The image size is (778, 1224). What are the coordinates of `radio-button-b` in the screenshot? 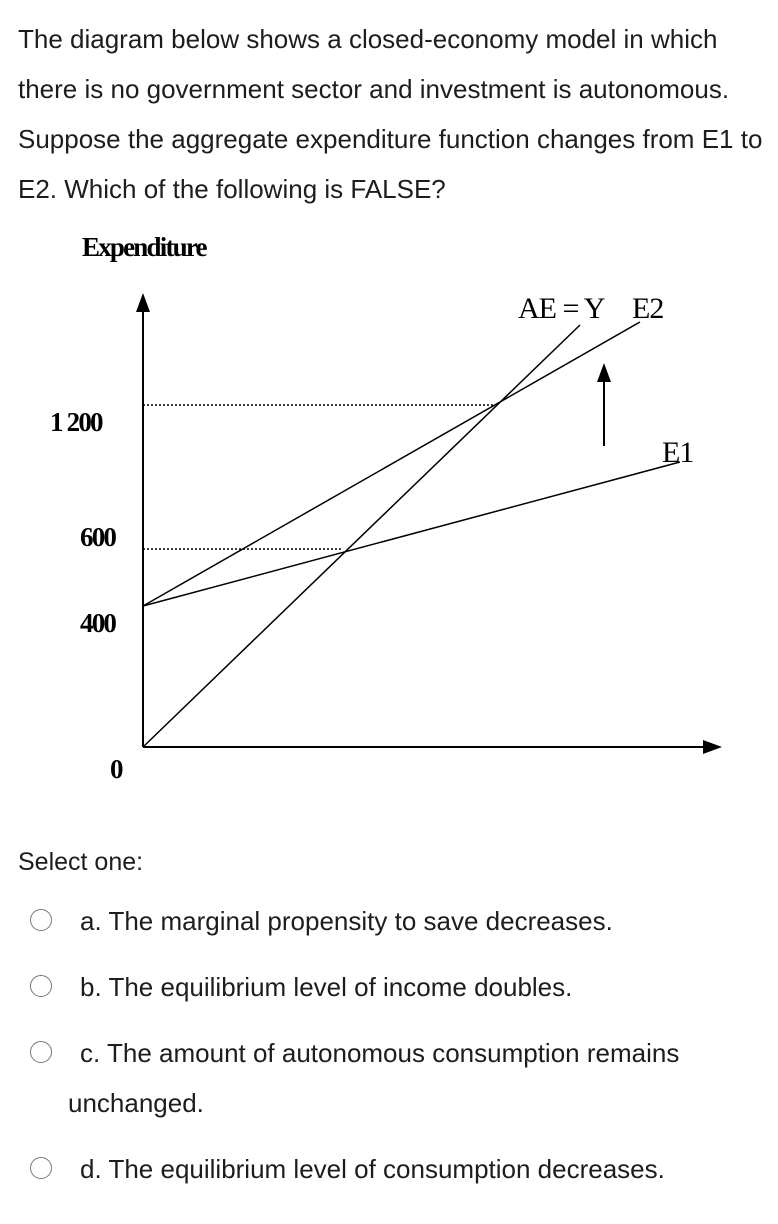 It's located at (41, 986).